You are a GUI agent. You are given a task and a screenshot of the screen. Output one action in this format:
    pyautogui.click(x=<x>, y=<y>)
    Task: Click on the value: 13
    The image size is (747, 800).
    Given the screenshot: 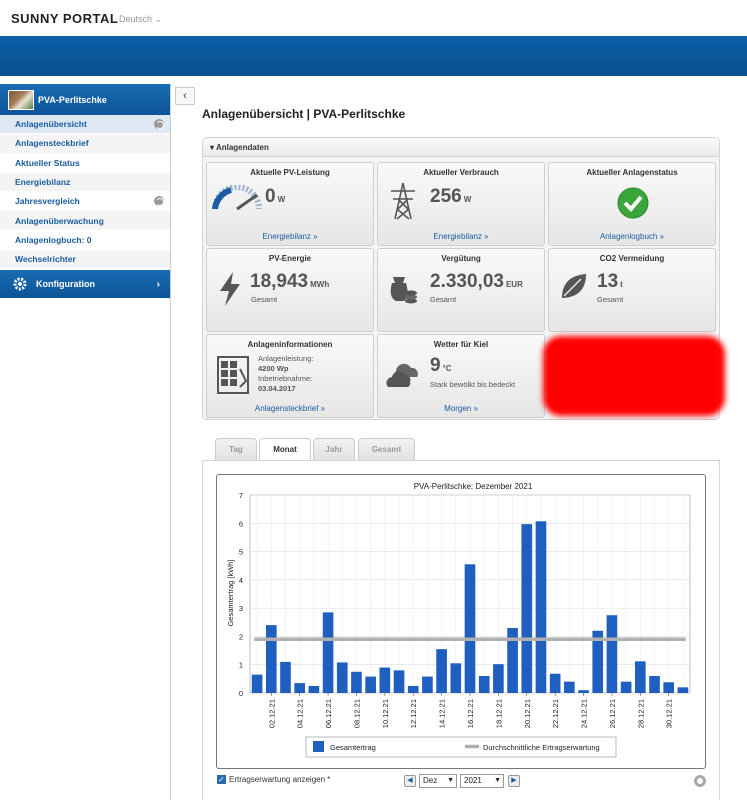 What is the action you would take?
    pyautogui.click(x=608, y=281)
    